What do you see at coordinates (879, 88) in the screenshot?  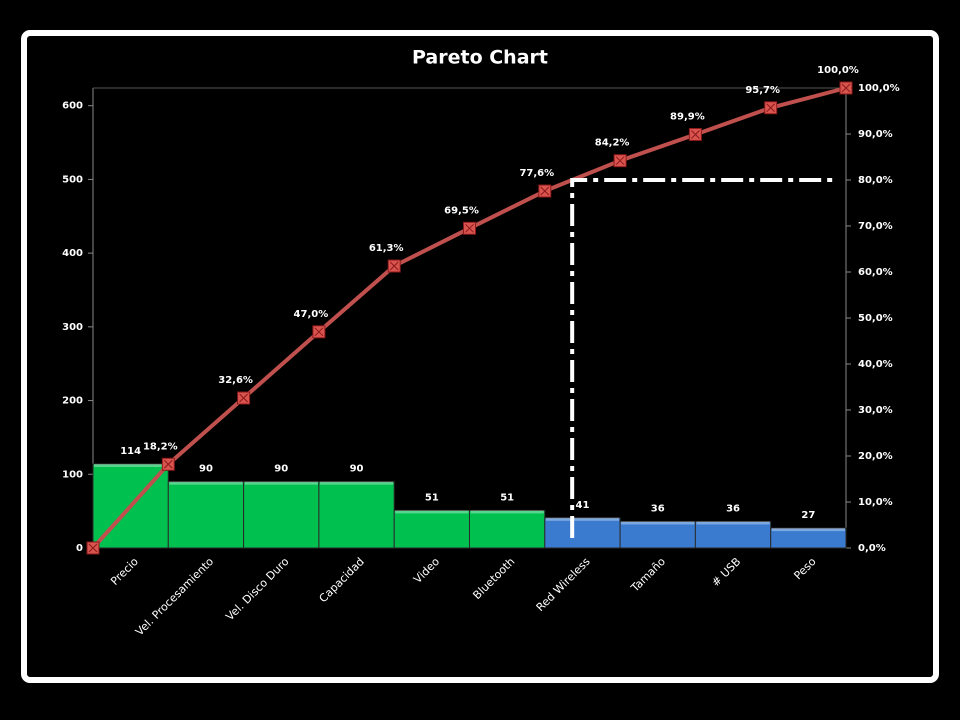 I see `y2-tick-label: 100,0%` at bounding box center [879, 88].